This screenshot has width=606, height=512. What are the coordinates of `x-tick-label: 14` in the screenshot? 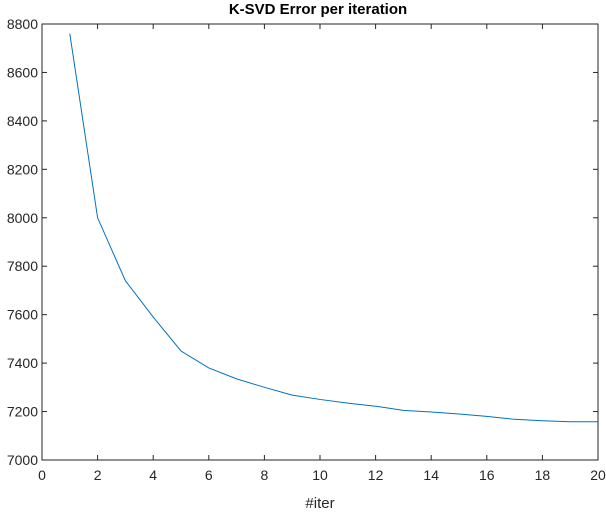 It's located at (431, 475).